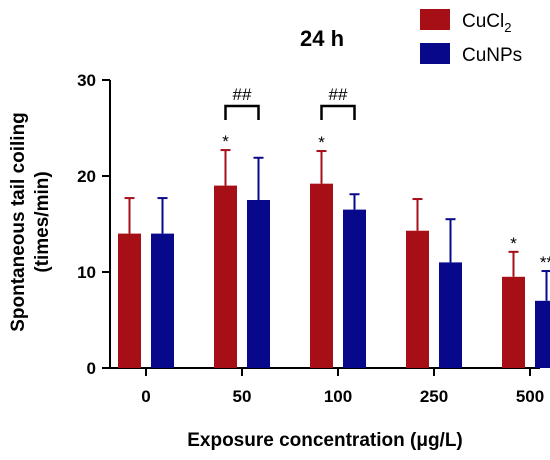 The height and width of the screenshot is (460, 550). I want to click on y-axis-label-line1: Spontaneous tail coiling, so click(18, 222).